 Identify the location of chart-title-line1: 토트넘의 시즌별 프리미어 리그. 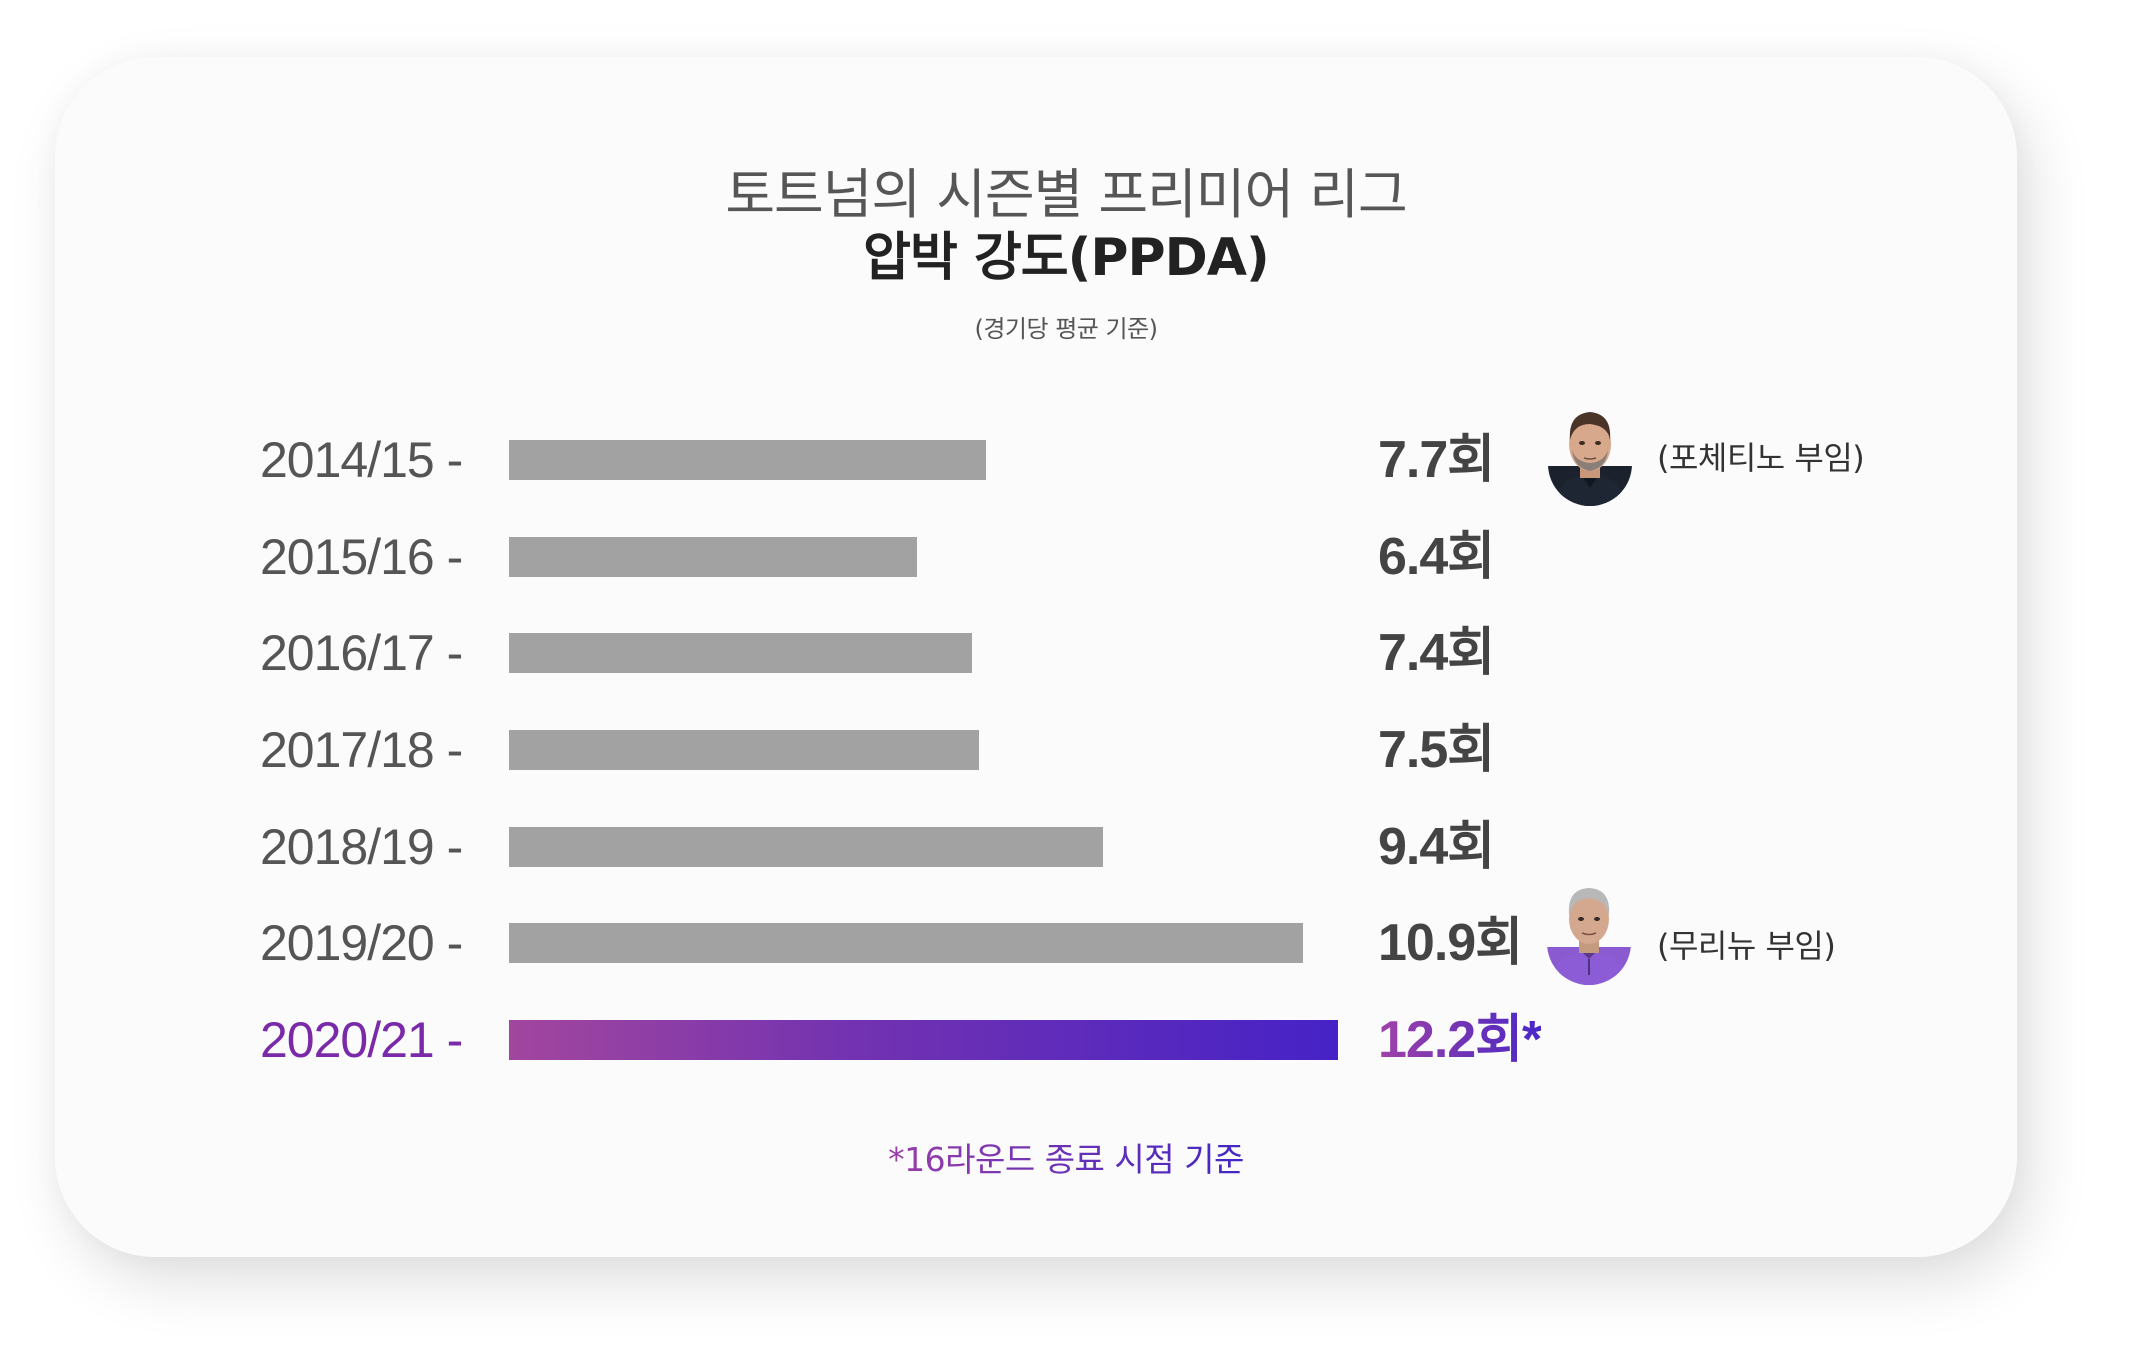
(1066, 194).